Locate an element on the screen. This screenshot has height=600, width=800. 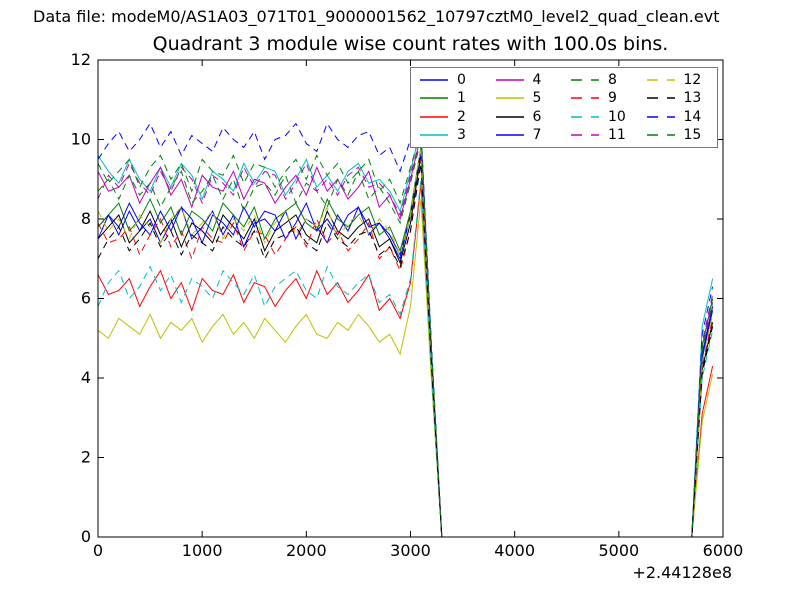
legend-label: 1 is located at coordinates (461, 98).